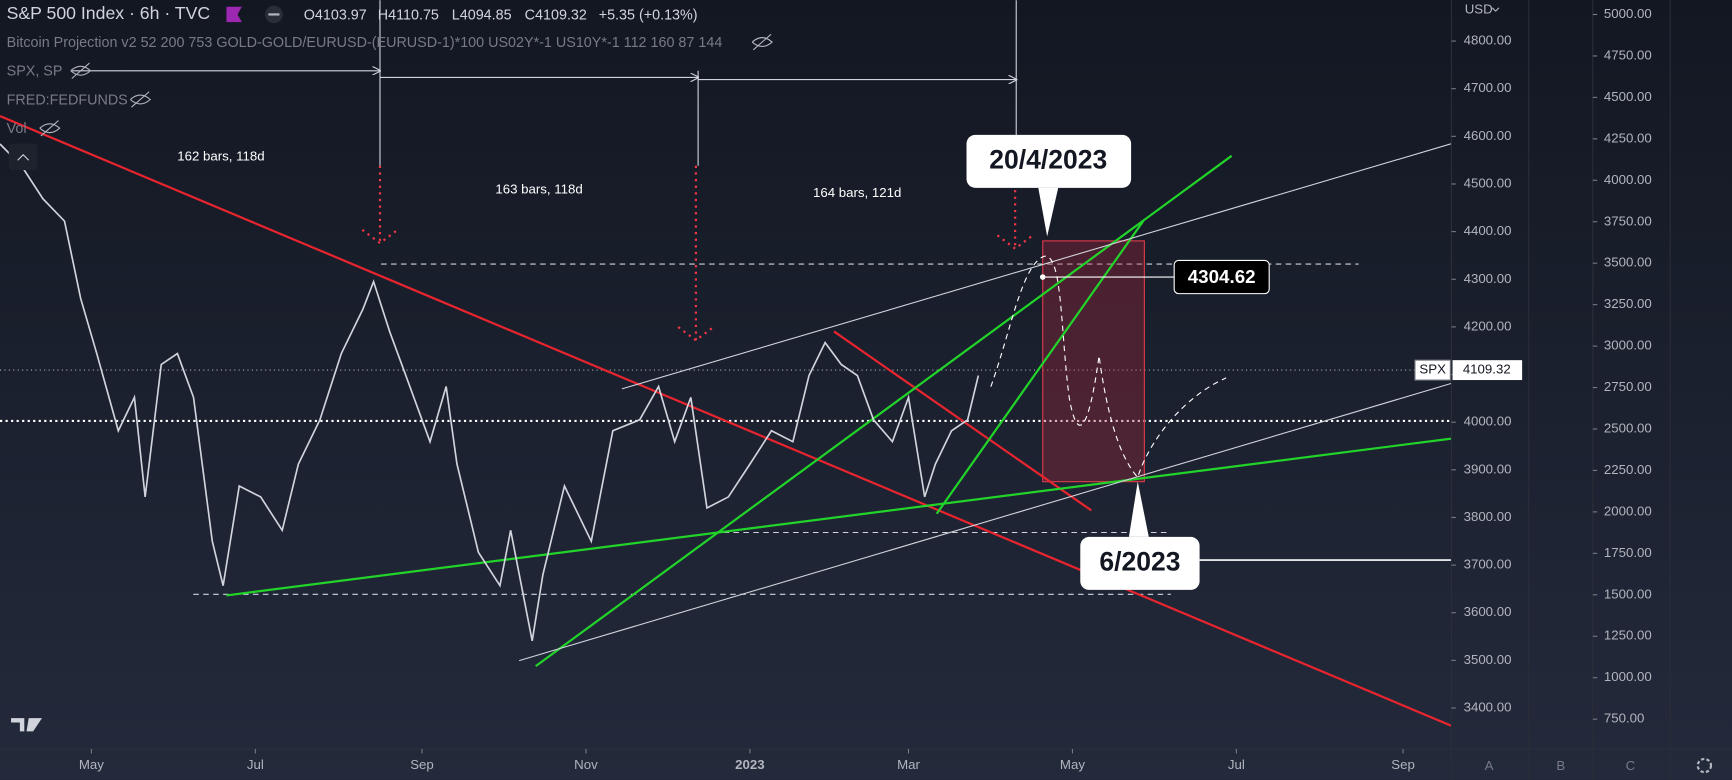 Image resolution: width=1732 pixels, height=780 pixels. Describe the element at coordinates (1488, 468) in the screenshot. I see `y-tick-label: 3900.00` at that location.